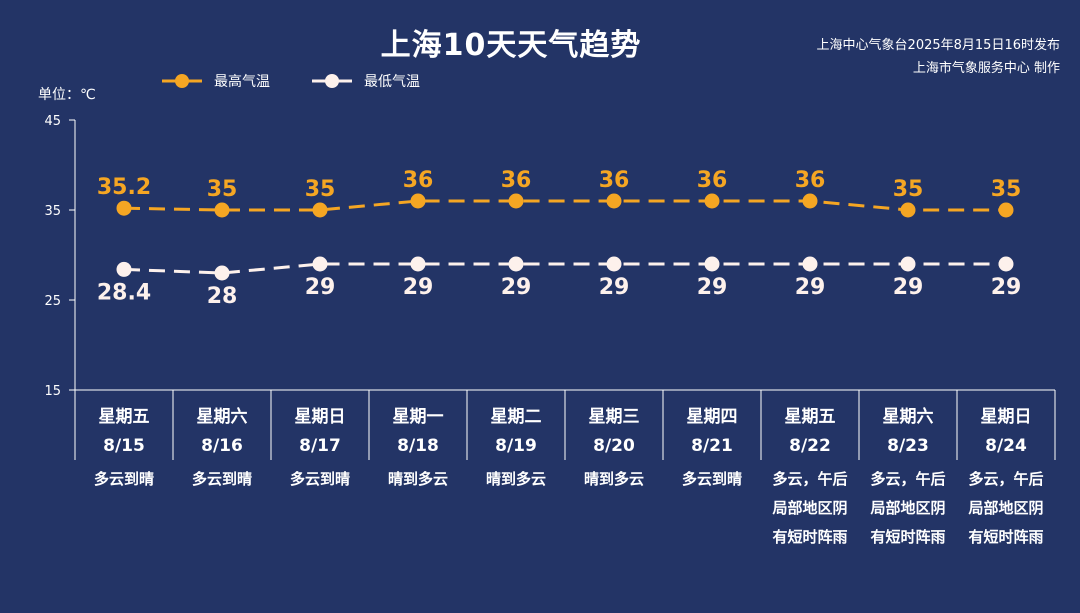  Describe the element at coordinates (222, 446) in the screenshot. I see `date-label: 8/16` at that location.